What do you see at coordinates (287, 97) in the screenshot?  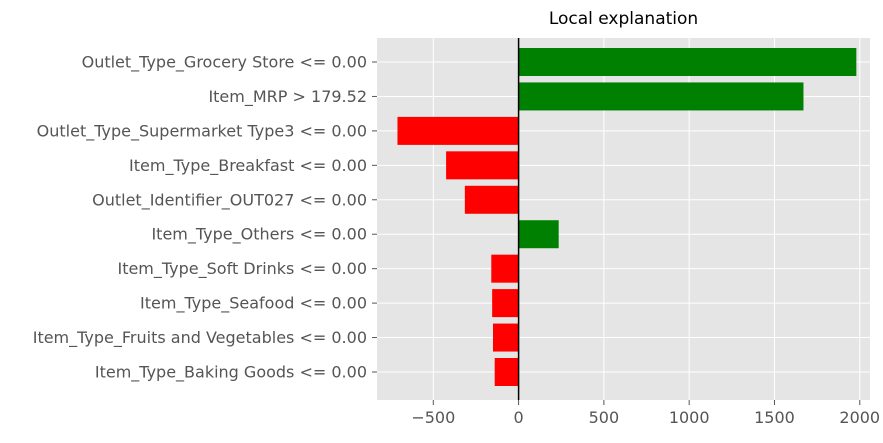 I see `y-tick-label: Item_MRP > 179.52` at bounding box center [287, 97].